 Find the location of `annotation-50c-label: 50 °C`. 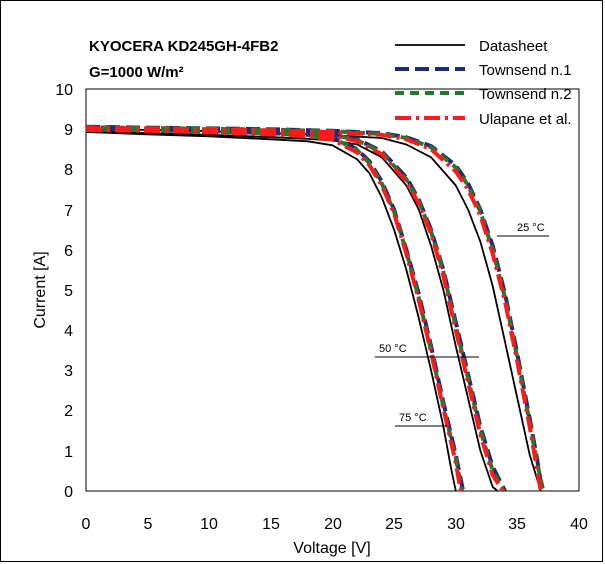

annotation-50c-label: 50 °C is located at coordinates (393, 349).